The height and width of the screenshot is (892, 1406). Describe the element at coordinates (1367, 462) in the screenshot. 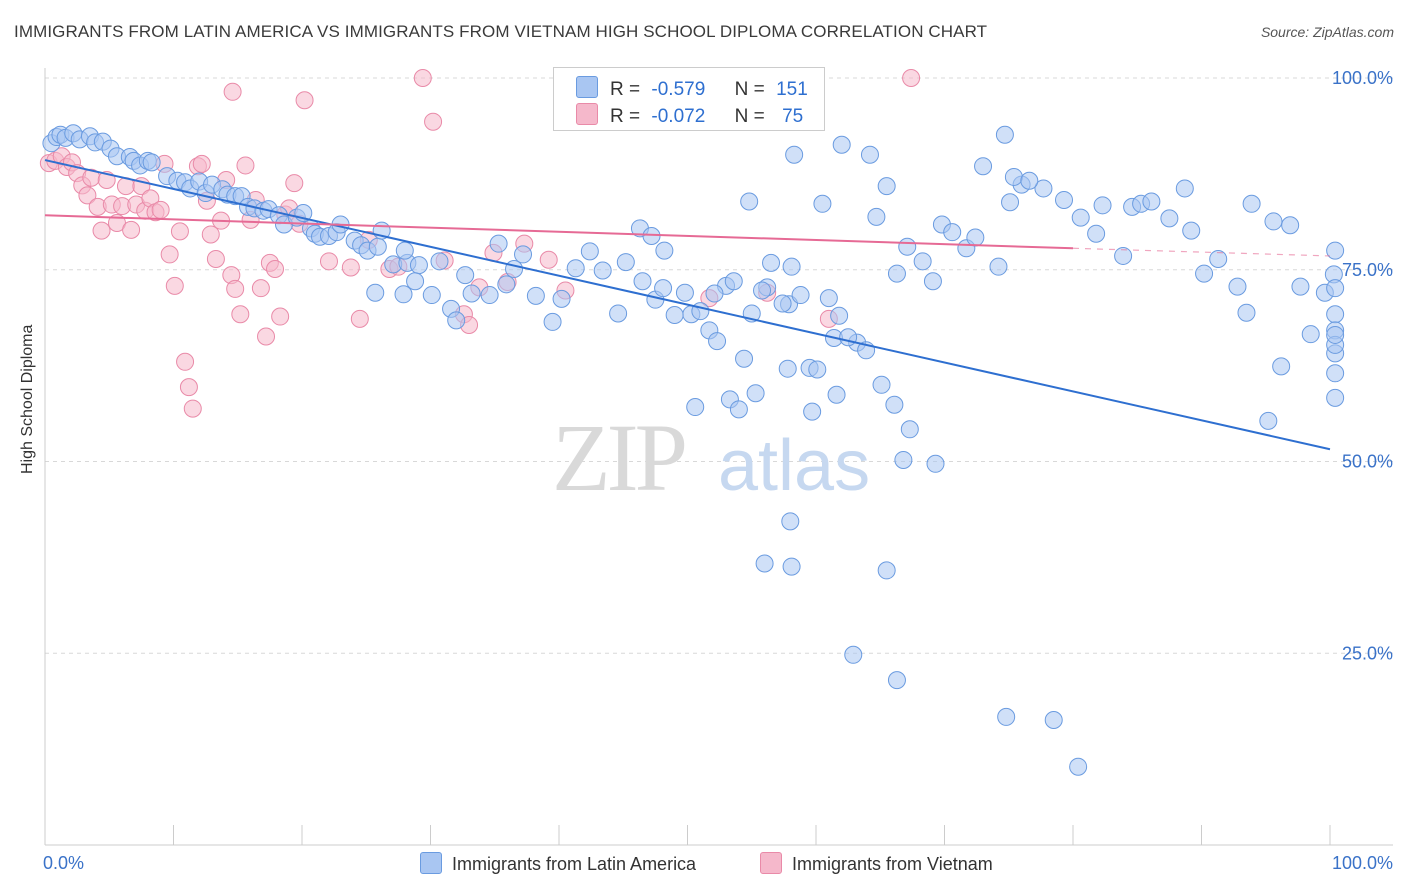

I see `y-tick-label-50: 50.0%` at that location.